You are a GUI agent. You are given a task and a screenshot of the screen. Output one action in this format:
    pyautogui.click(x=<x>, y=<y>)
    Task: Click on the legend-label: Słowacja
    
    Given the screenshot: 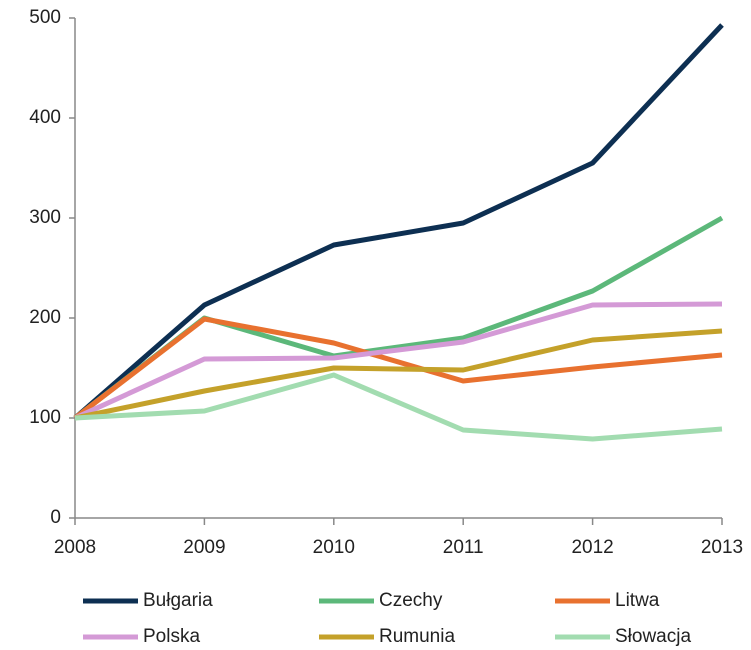 What is the action you would take?
    pyautogui.click(x=653, y=636)
    